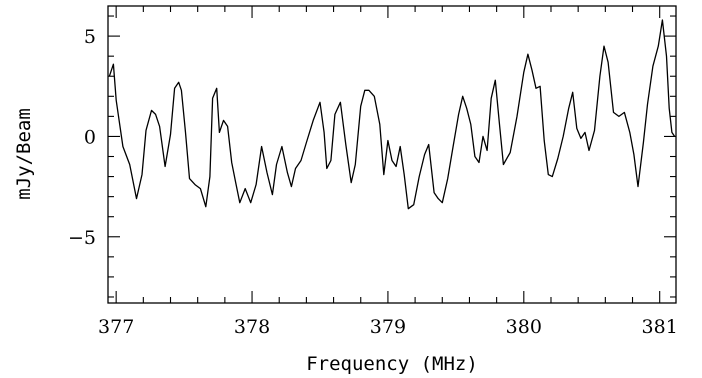 This screenshot has width=702, height=378. What do you see at coordinates (660, 327) in the screenshot?
I see `x-tick-label: 381` at bounding box center [660, 327].